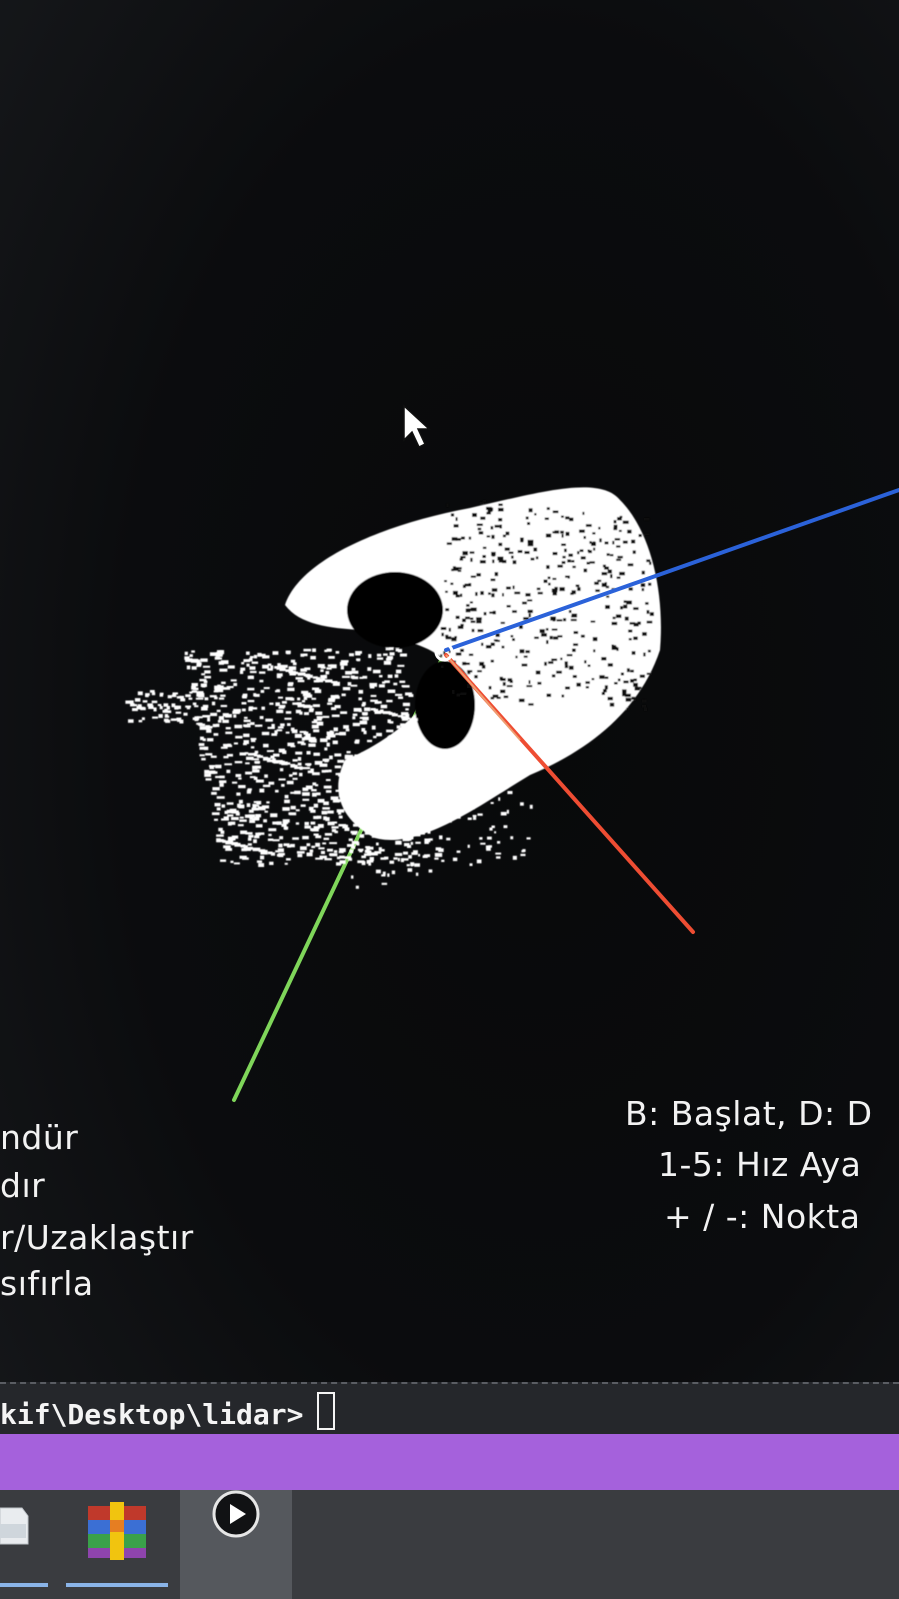  What do you see at coordinates (14, 1526) in the screenshot?
I see `file-explorer-icon` at bounding box center [14, 1526].